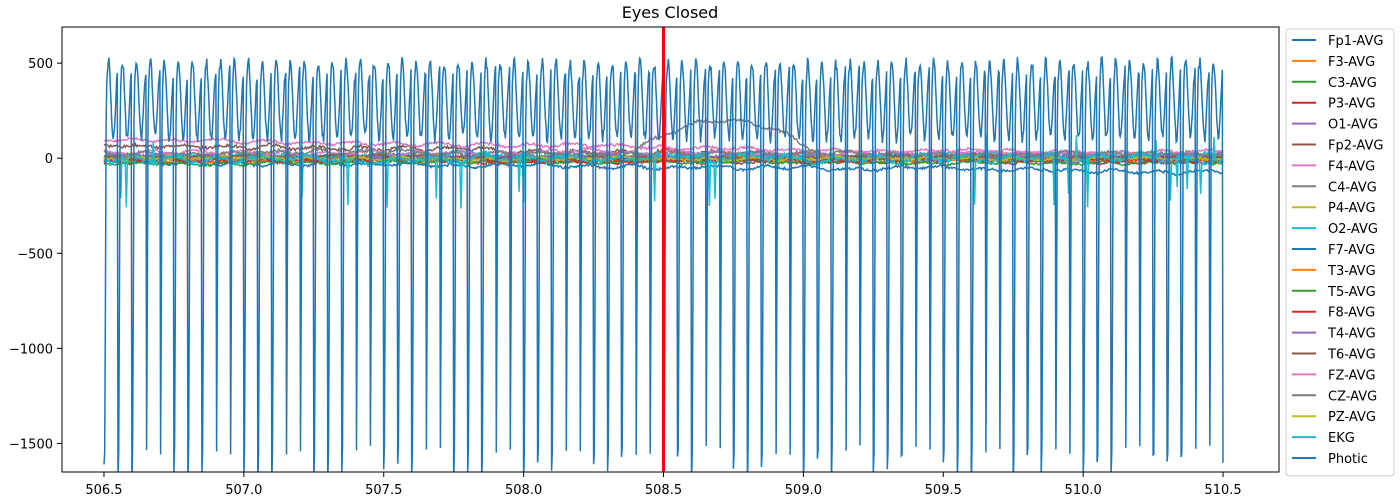 This screenshot has height=500, width=1400. Describe the element at coordinates (40, 64) in the screenshot. I see `y-tick-label: 500` at that location.